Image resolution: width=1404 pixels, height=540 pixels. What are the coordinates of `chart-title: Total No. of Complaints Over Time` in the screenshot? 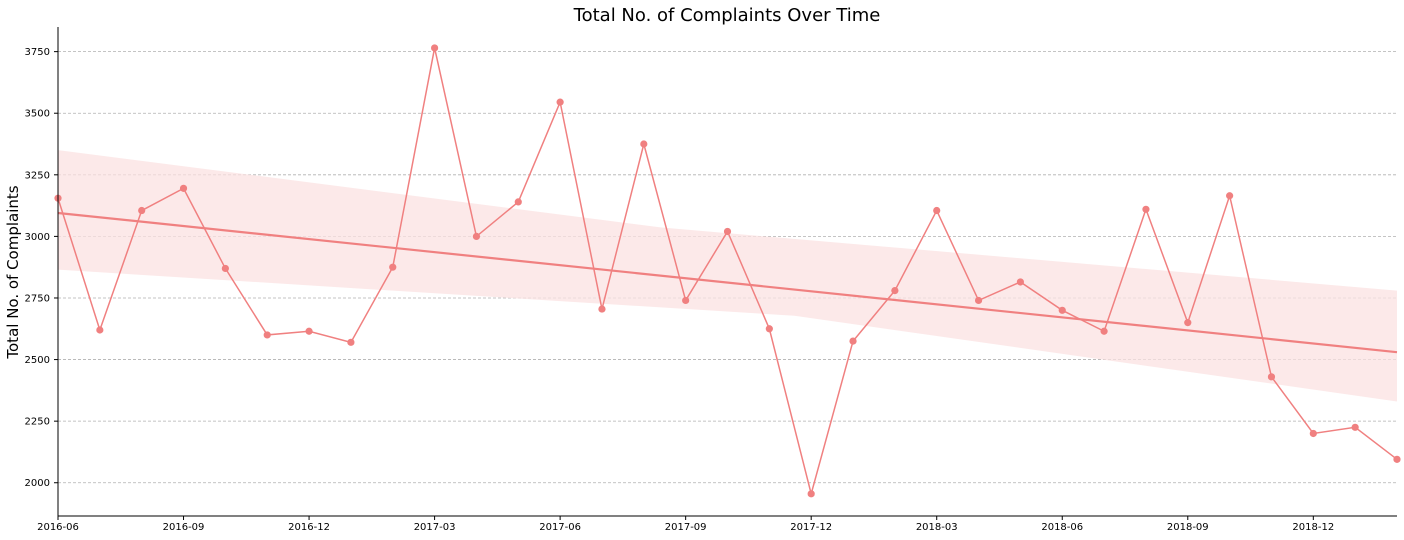 It's located at (727, 15).